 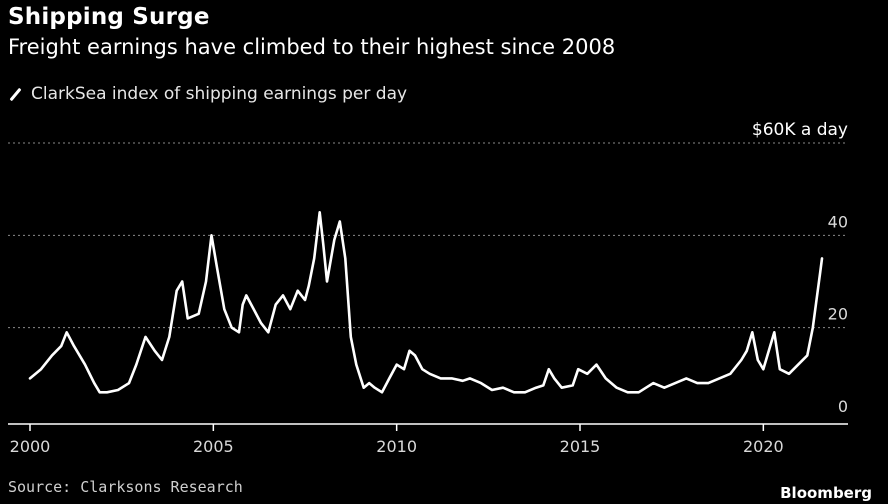 I want to click on x-tick-label: 2010, so click(x=396, y=446).